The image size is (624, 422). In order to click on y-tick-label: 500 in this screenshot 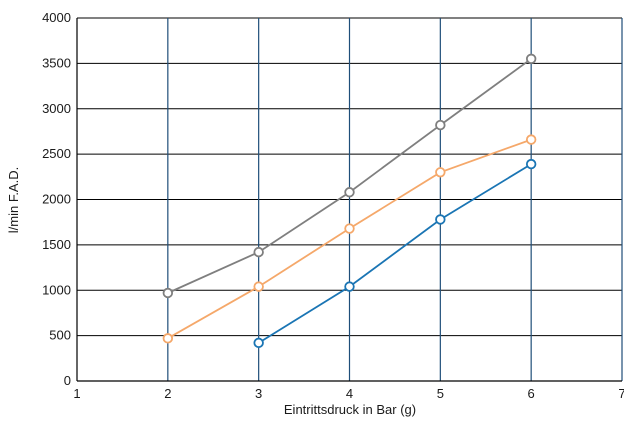, I will do `click(60, 335)`.